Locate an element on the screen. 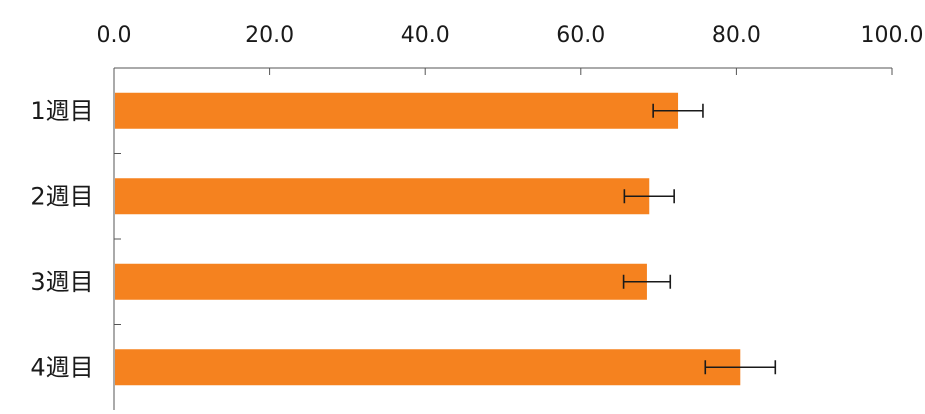 The image size is (925, 414). category-labels: 1週目 2週目 3週目 4週目 is located at coordinates (61, 239).